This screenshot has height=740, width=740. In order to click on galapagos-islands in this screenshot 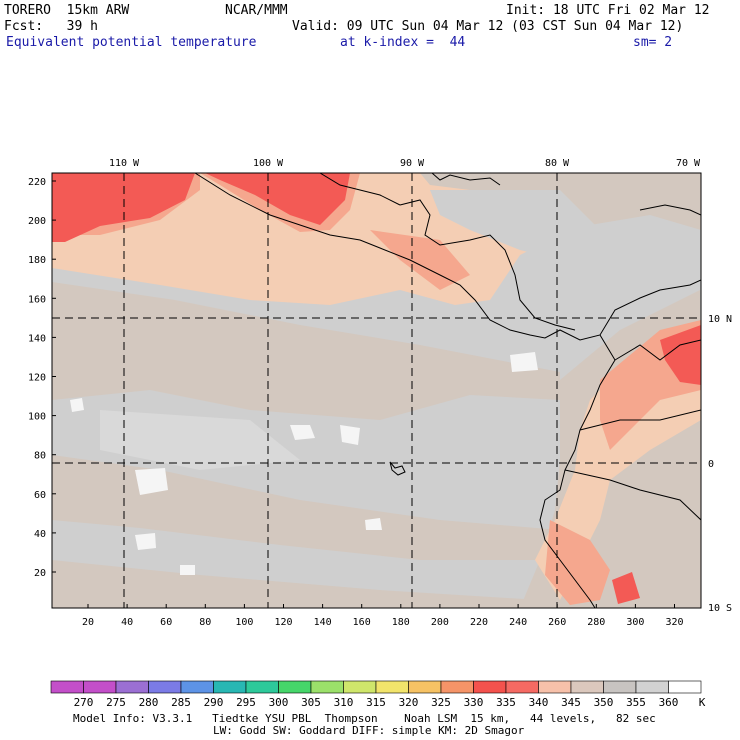, I will do `click(397, 468)`.